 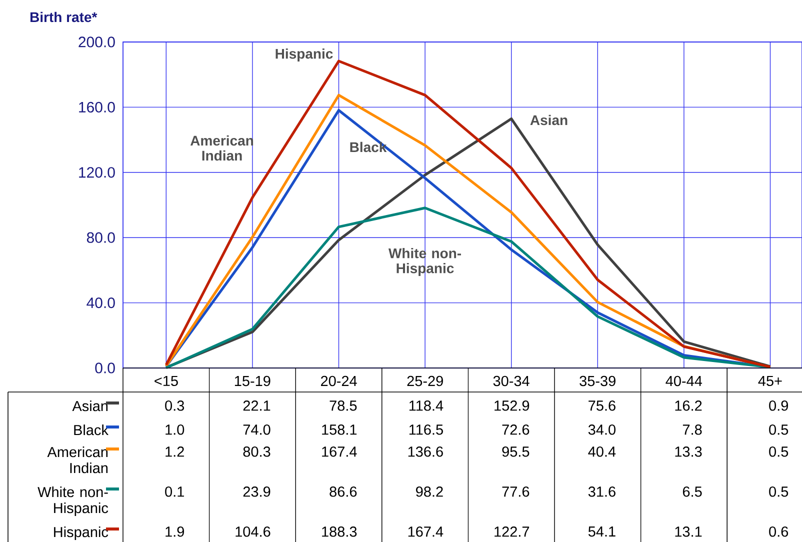 I want to click on data-label: 86.6, so click(x=343, y=491).